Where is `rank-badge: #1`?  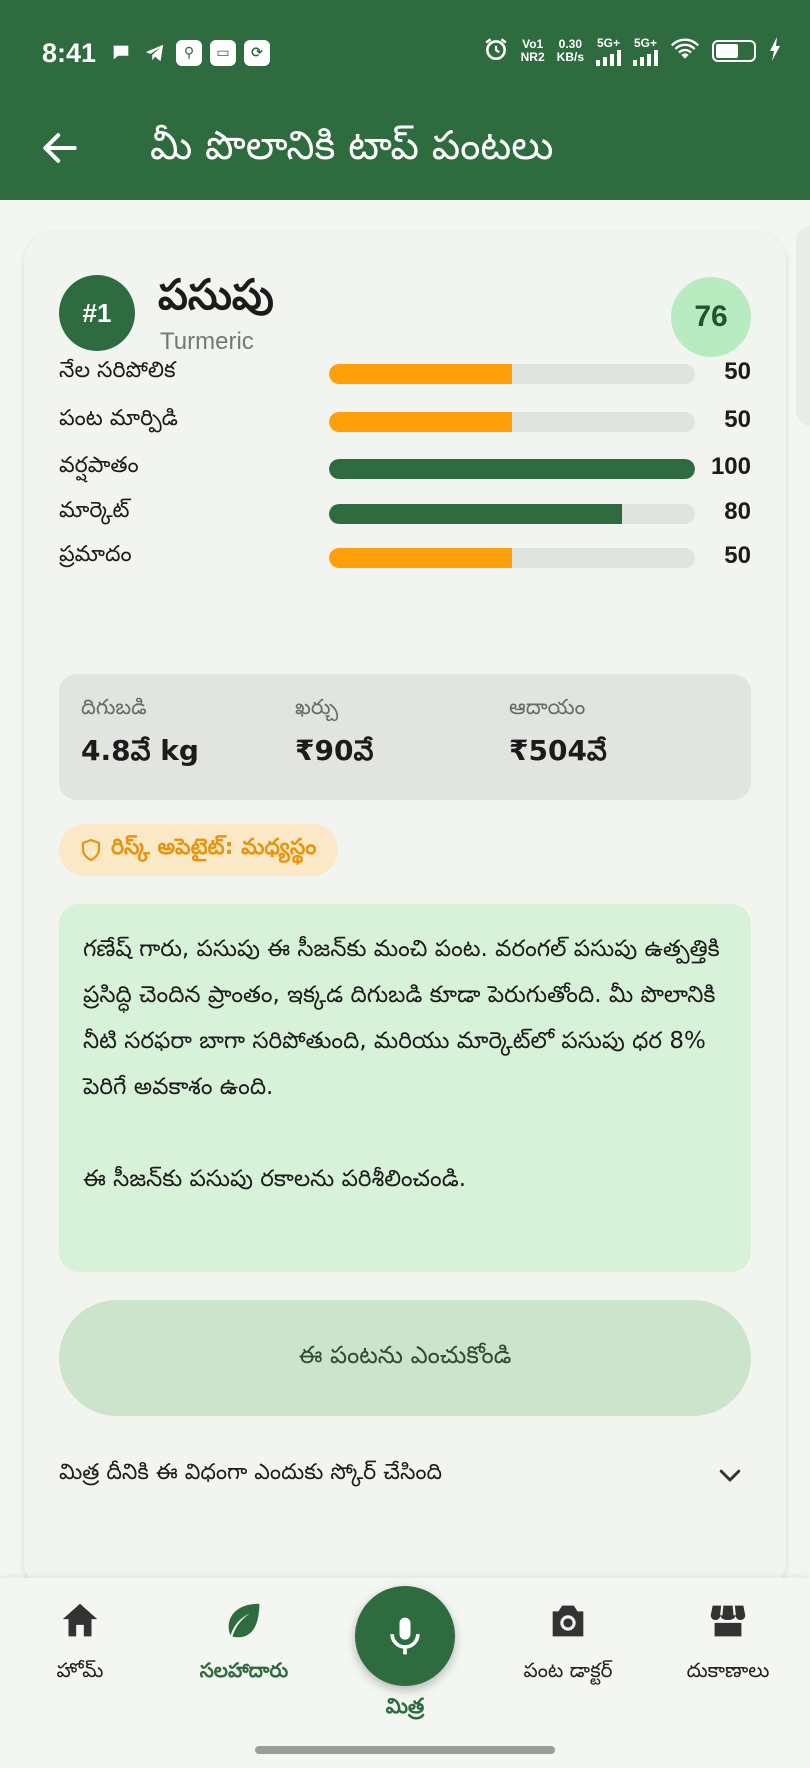
rank-badge: #1 is located at coordinates (97, 313).